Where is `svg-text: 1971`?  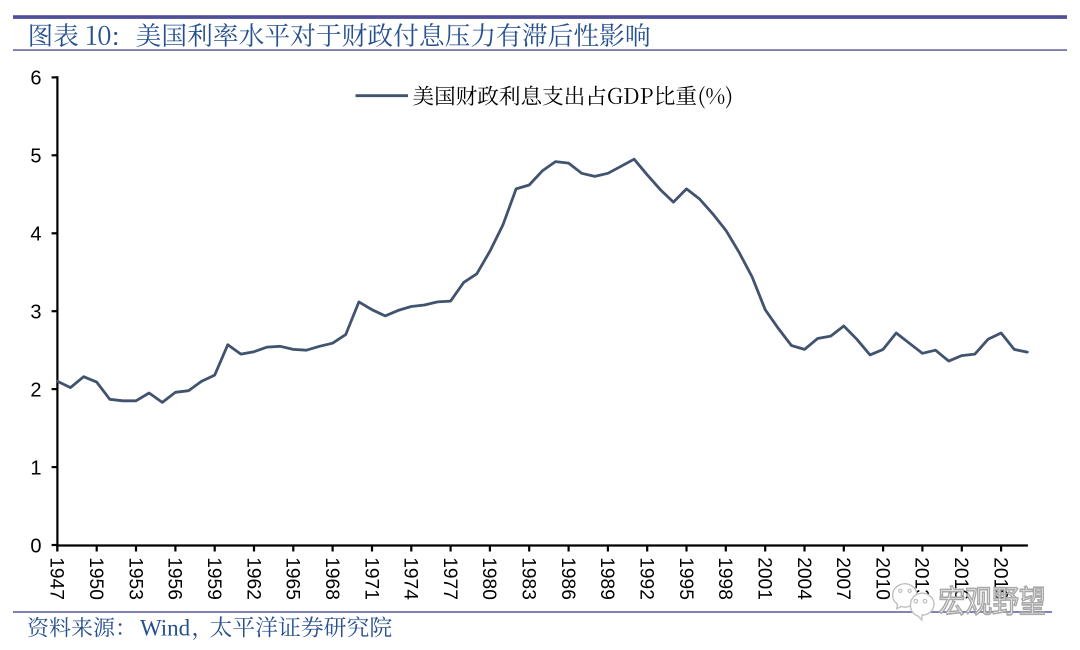 svg-text: 1971 is located at coordinates (370, 578).